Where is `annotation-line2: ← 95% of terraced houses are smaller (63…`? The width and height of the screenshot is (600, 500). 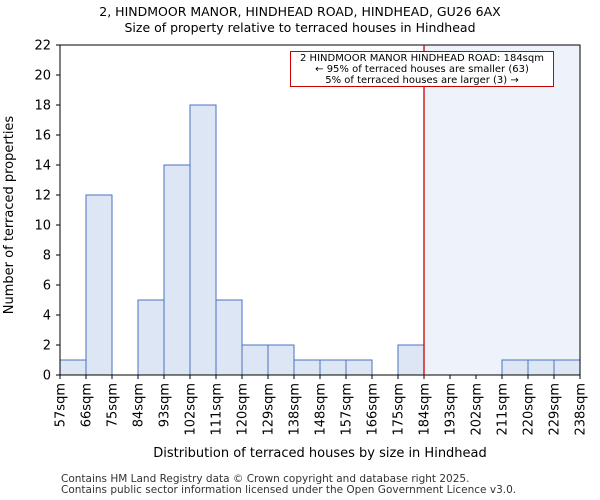
annotation-line2: ← 95% of terraced houses are smaller (63… is located at coordinates (422, 69).